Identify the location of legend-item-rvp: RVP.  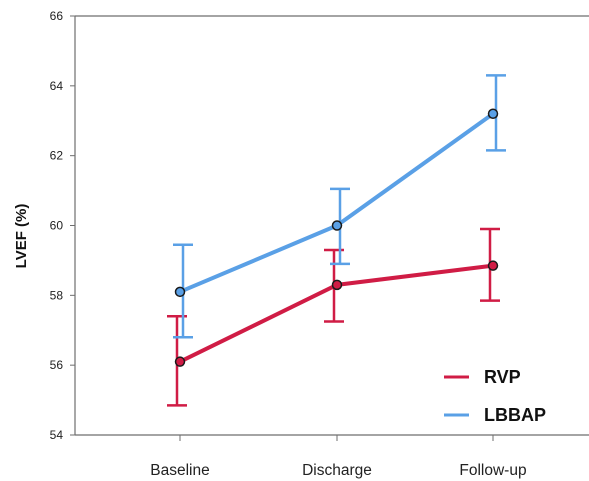
(482, 377).